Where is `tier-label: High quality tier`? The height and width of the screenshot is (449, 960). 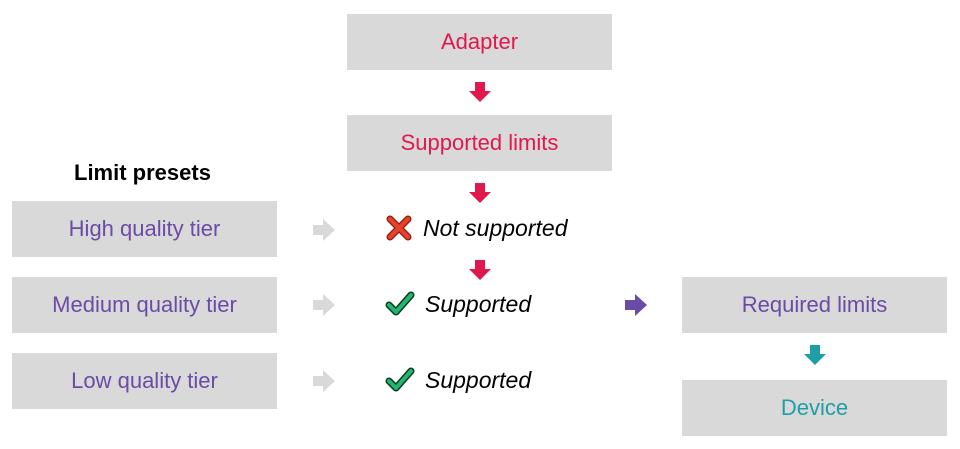
tier-label: High quality tier is located at coordinates (144, 228).